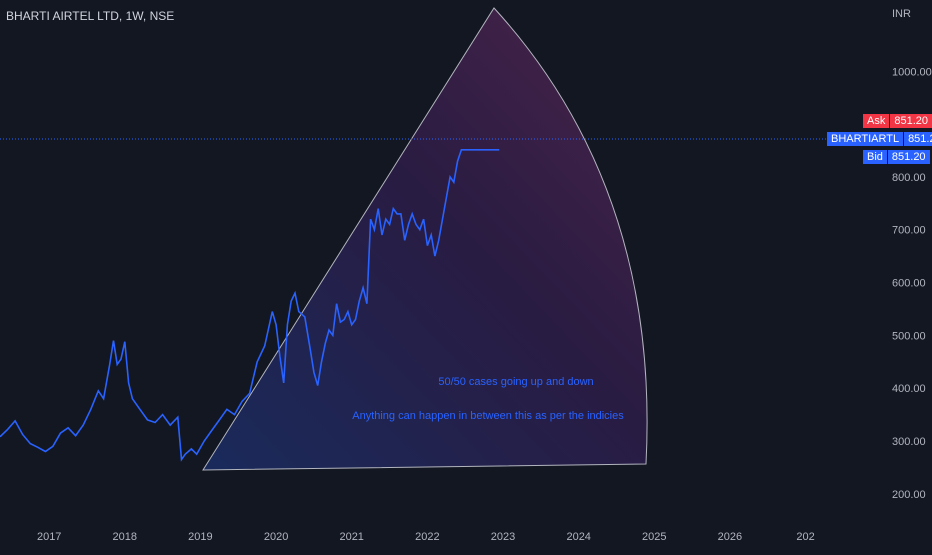  What do you see at coordinates (578, 537) in the screenshot?
I see `x-tick-label: 2024` at bounding box center [578, 537].